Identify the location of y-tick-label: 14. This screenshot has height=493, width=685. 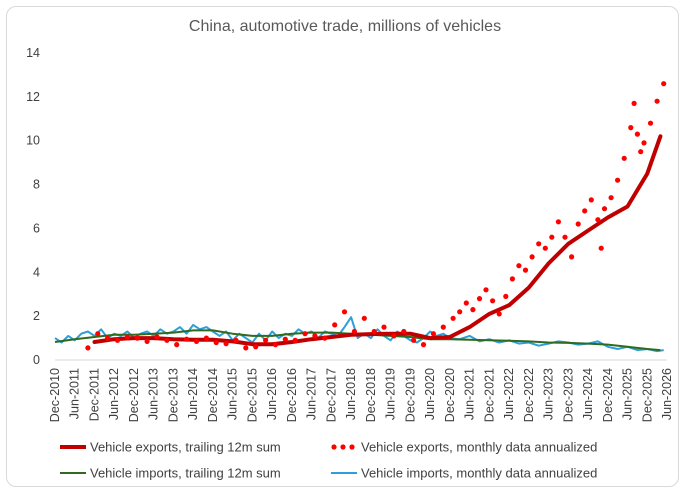
(33, 53).